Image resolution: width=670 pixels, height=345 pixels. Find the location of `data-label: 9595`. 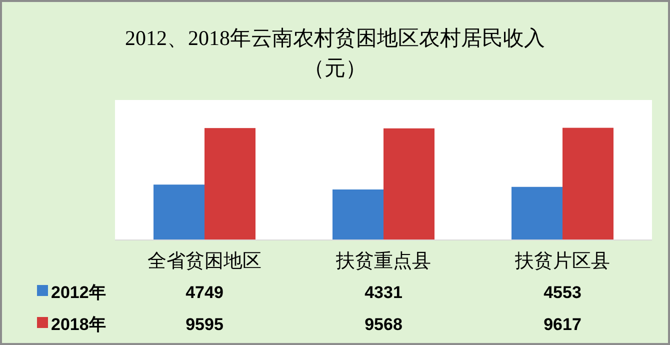

data-label: 9595 is located at coordinates (205, 324).